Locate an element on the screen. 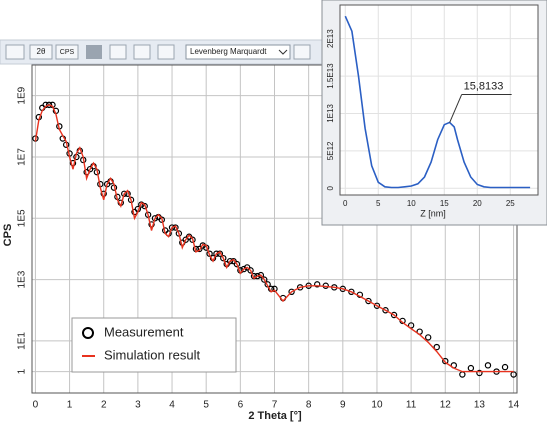 This screenshot has height=425, width=547. series-line is located at coordinates (437, 102).